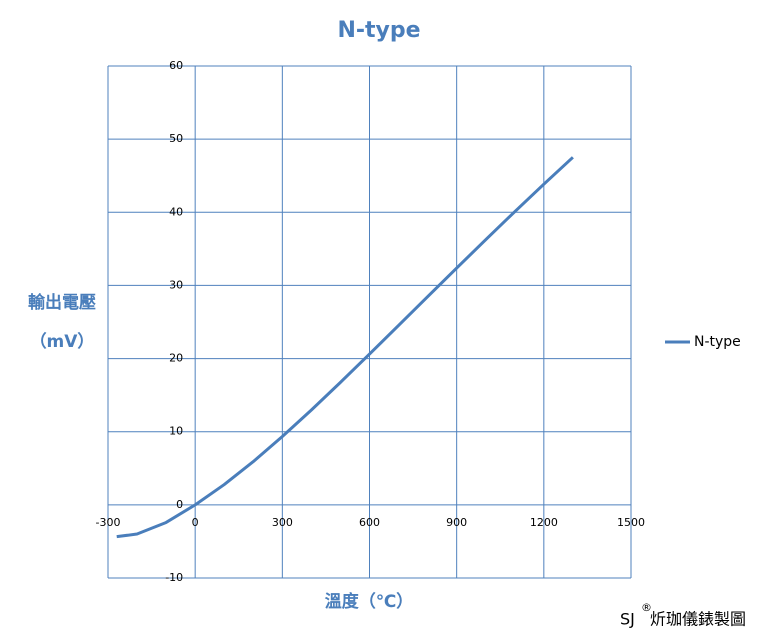 Image resolution: width=759 pixels, height=634 pixels. Describe the element at coordinates (62, 341) in the screenshot. I see `y-axis-label: （mV）` at that location.